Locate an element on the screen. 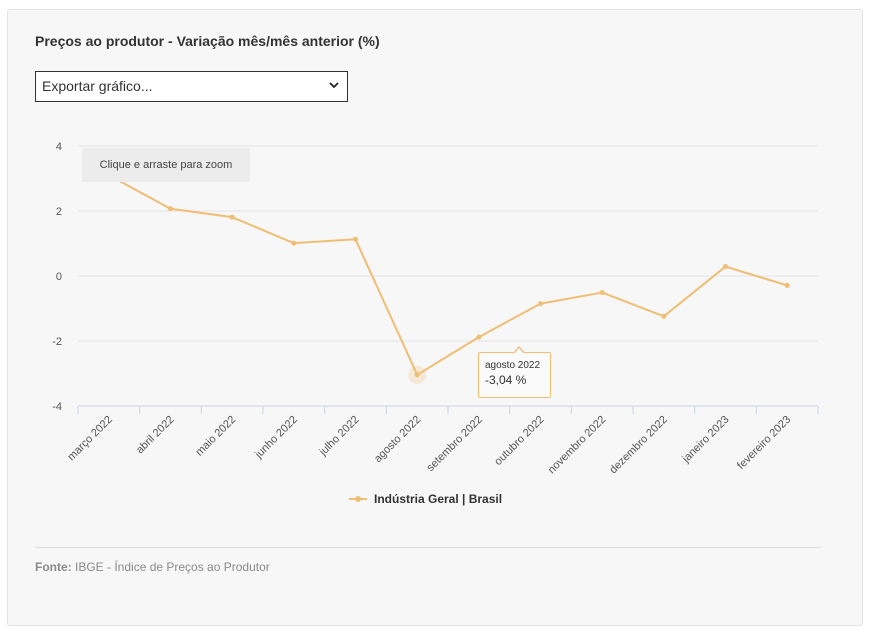 The image size is (872, 634). zoom-hint: Clique e arraste para zoom is located at coordinates (166, 165).